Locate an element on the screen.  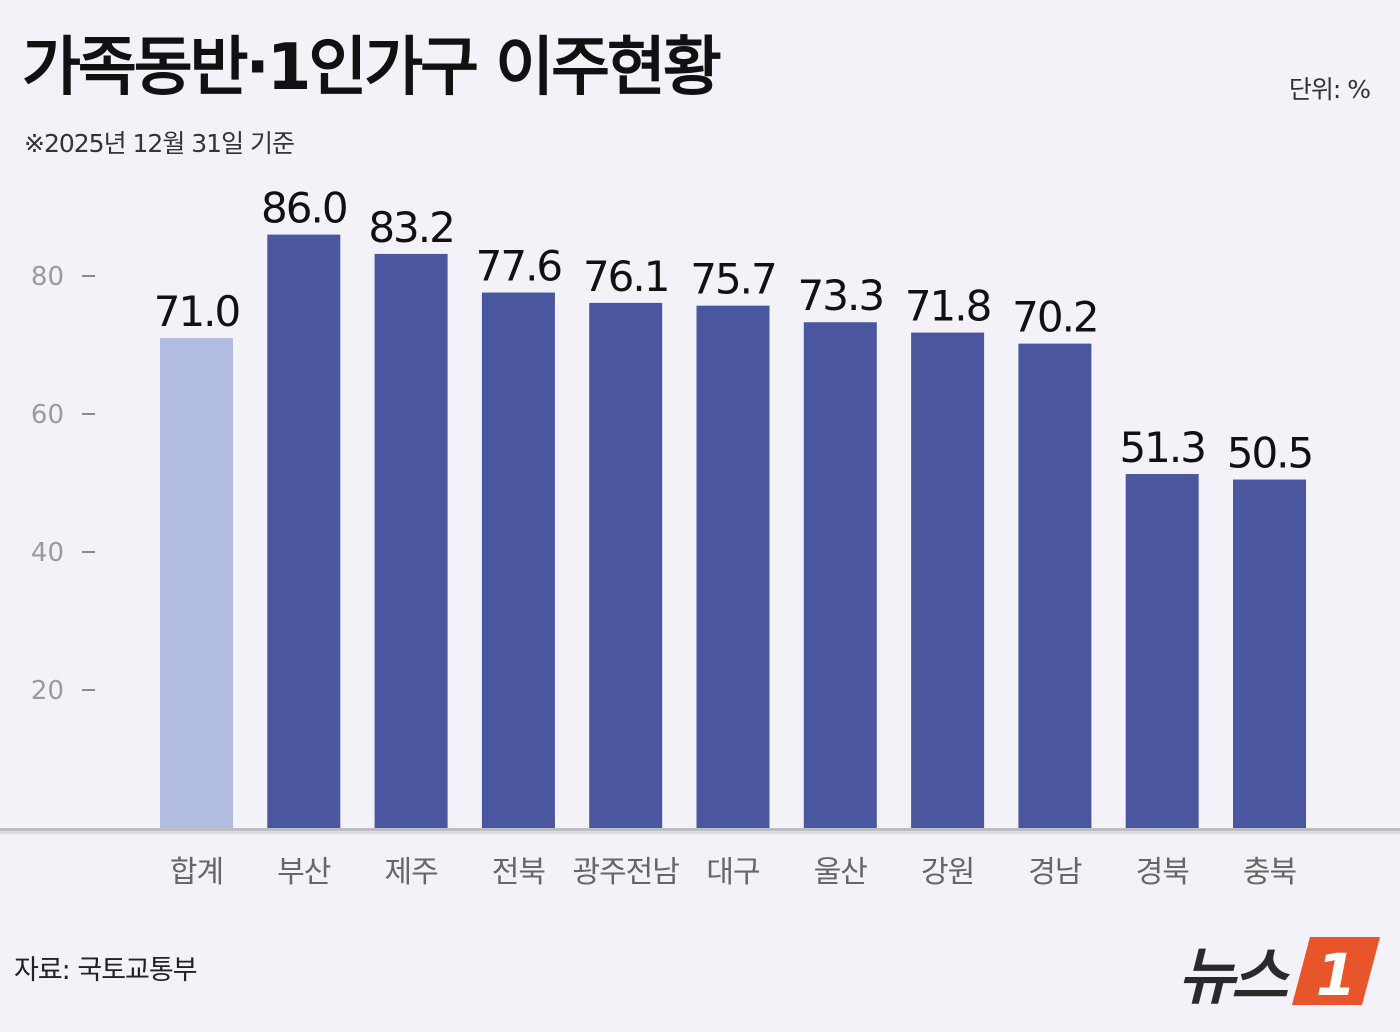
logo-badge-number: 1 is located at coordinates (1336, 975).